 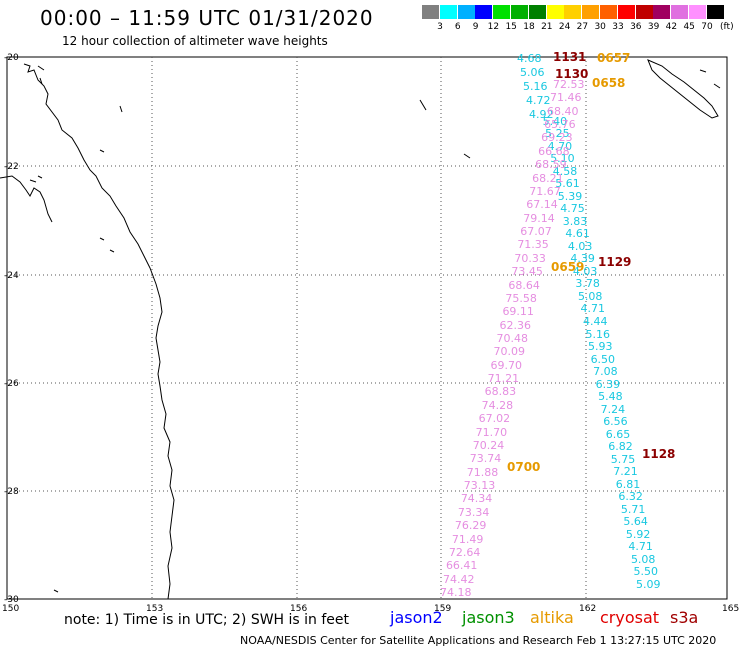 I want to click on wave-height-value: 66.41, so click(x=461, y=566).